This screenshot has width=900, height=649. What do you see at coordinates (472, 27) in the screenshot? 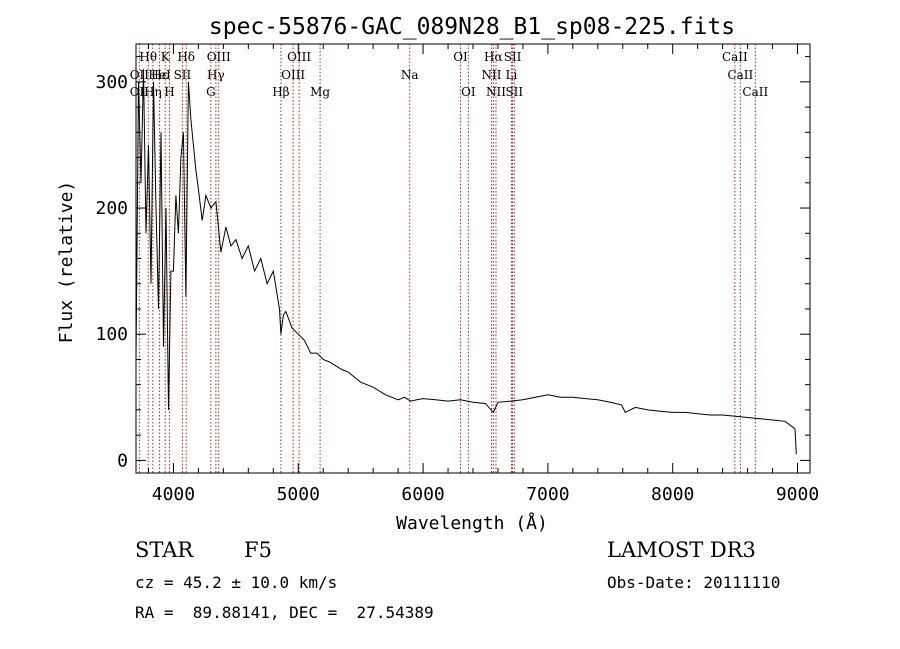
I see `chart-title: spec-55876-GAC_089N28_B1_sp08-225.fits` at bounding box center [472, 27].